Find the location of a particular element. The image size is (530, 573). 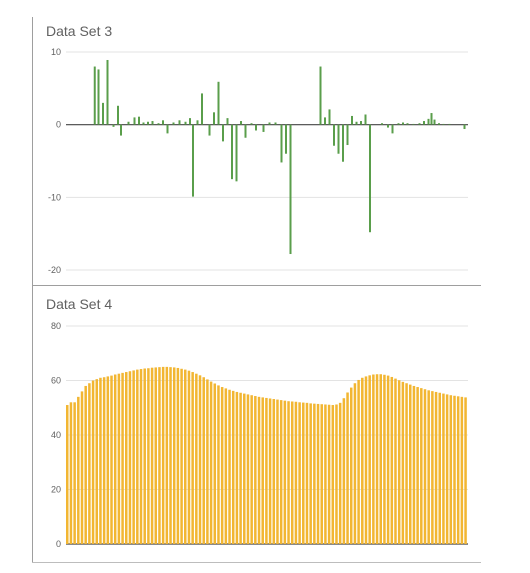

y-tick-label: 80 is located at coordinates (56, 326).